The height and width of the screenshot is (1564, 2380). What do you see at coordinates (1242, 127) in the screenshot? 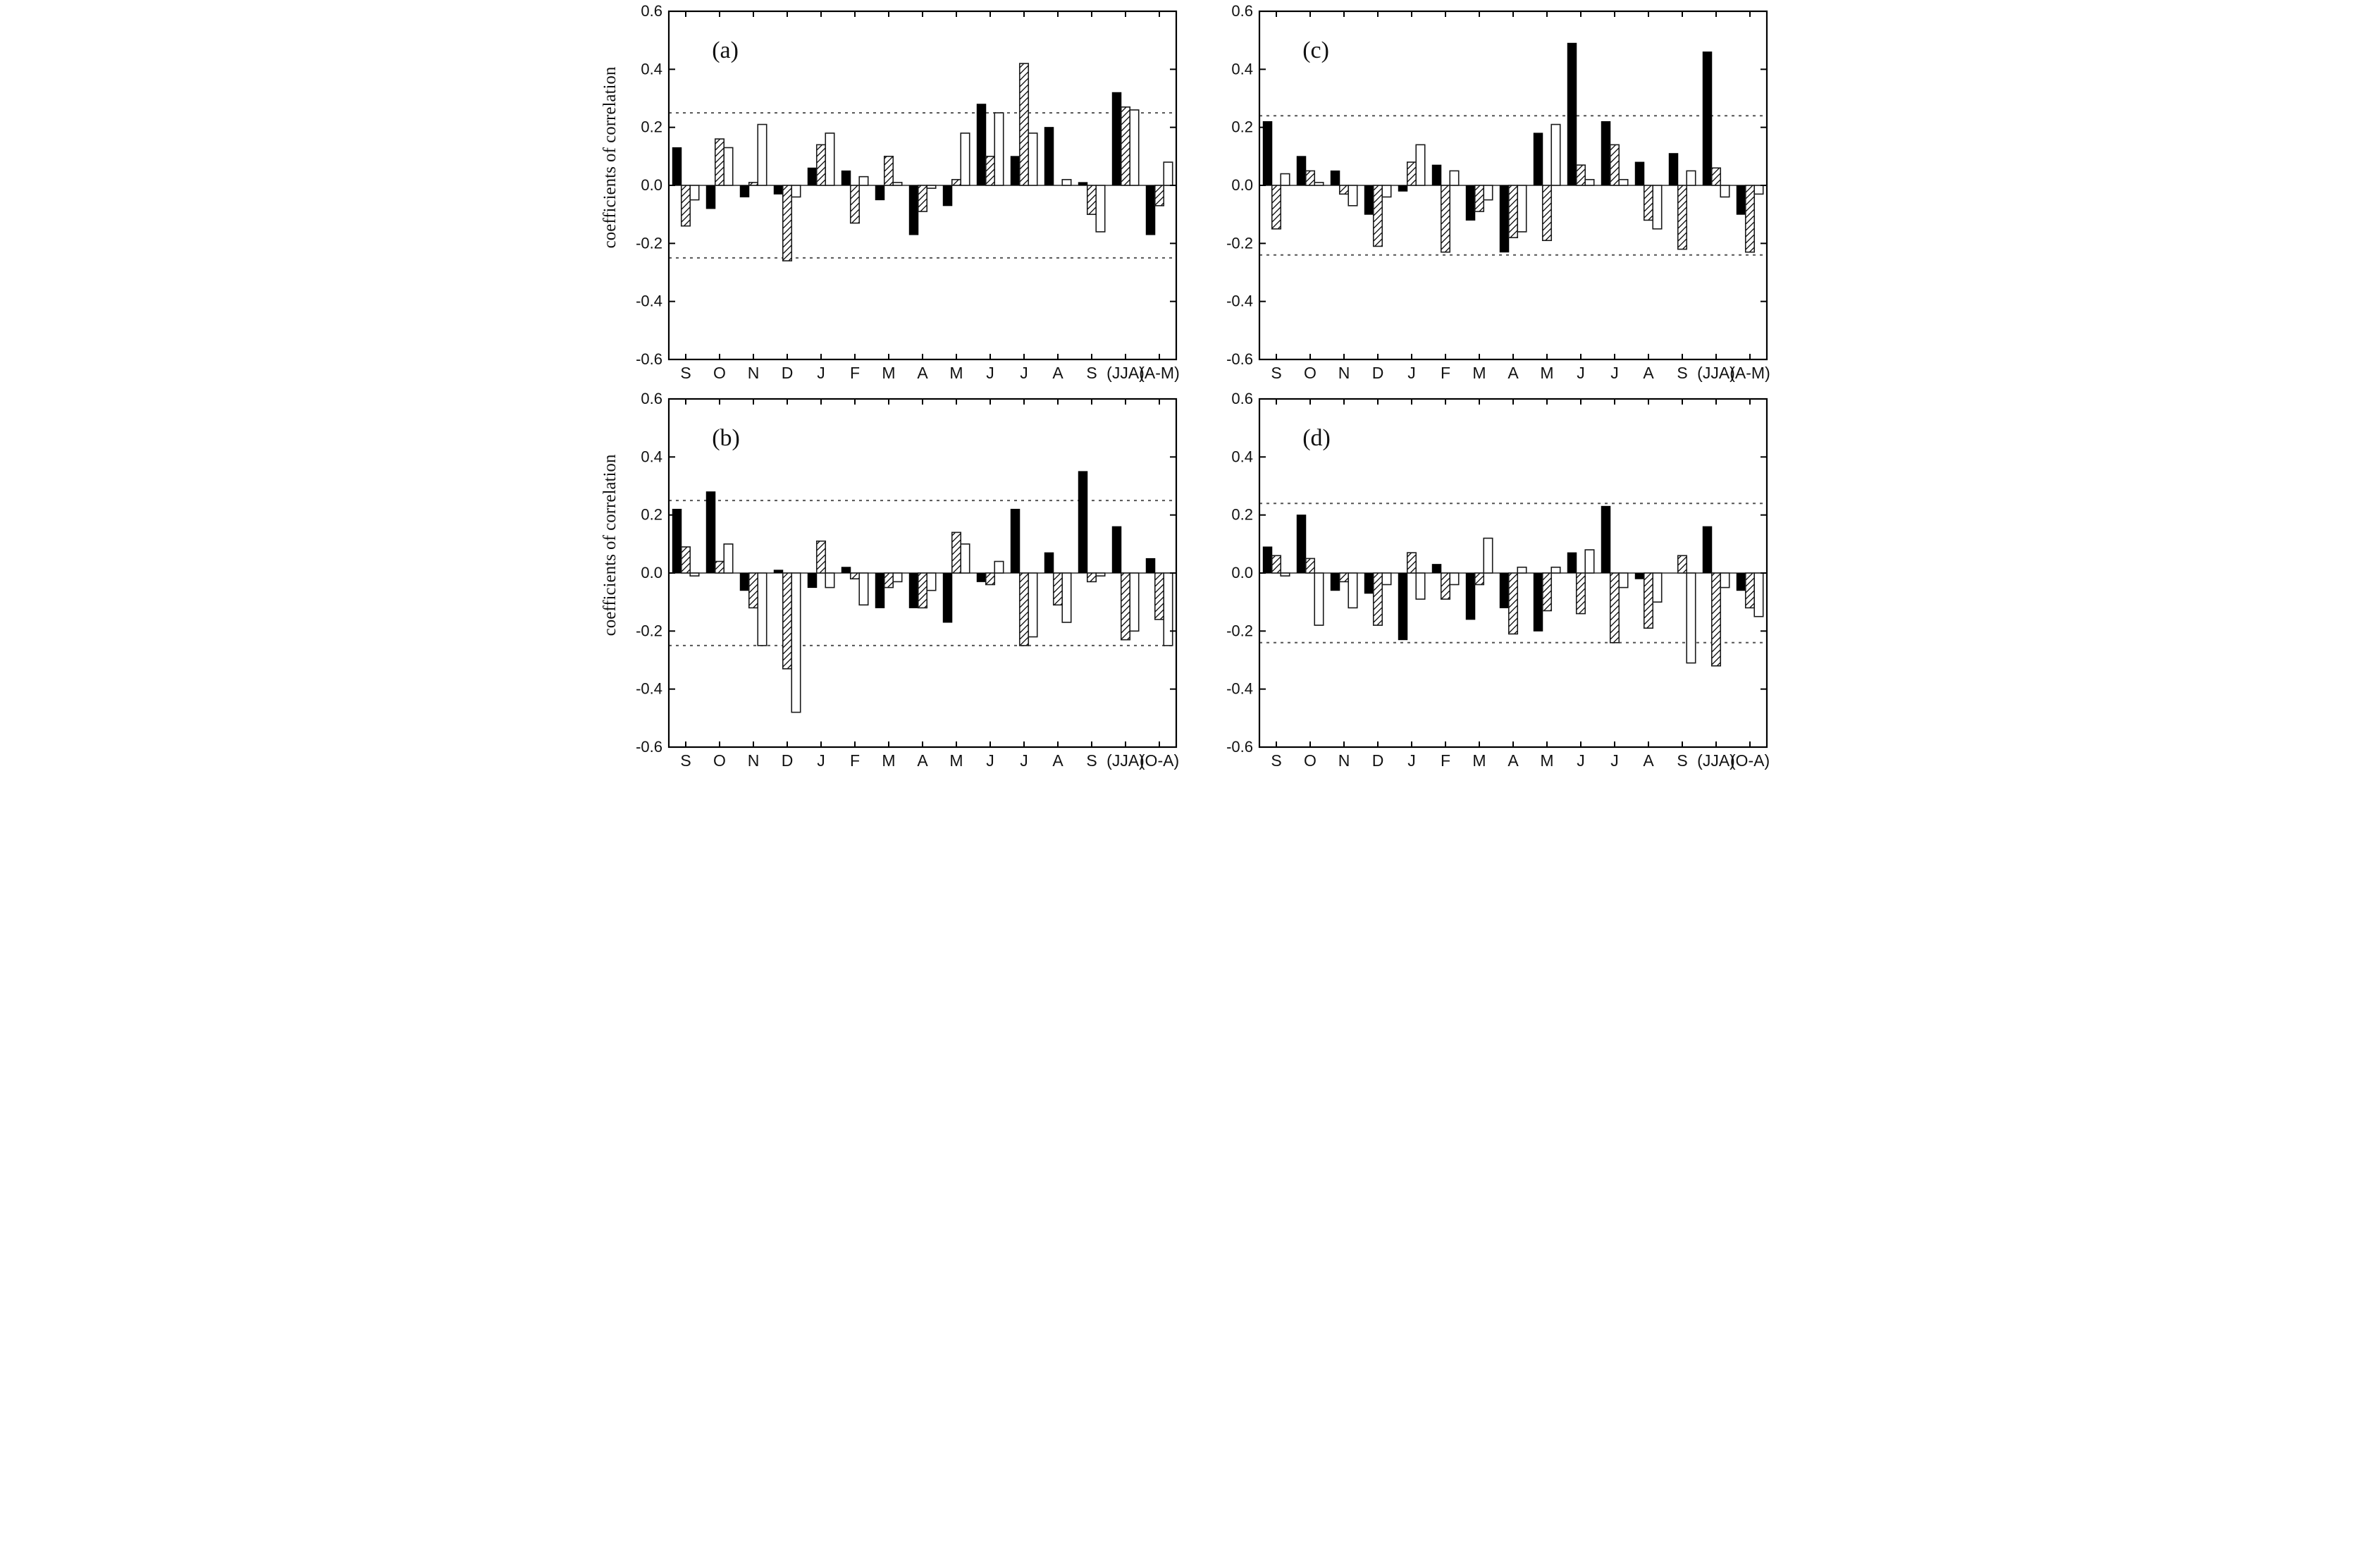
I see `y-tick-label: 0.2` at bounding box center [1242, 127].